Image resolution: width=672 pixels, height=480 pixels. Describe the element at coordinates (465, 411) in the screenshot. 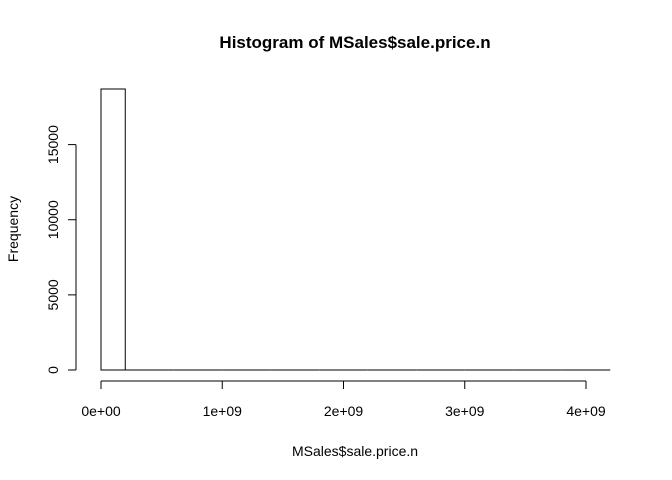

I see `x-tick-label: 3e+09` at that location.